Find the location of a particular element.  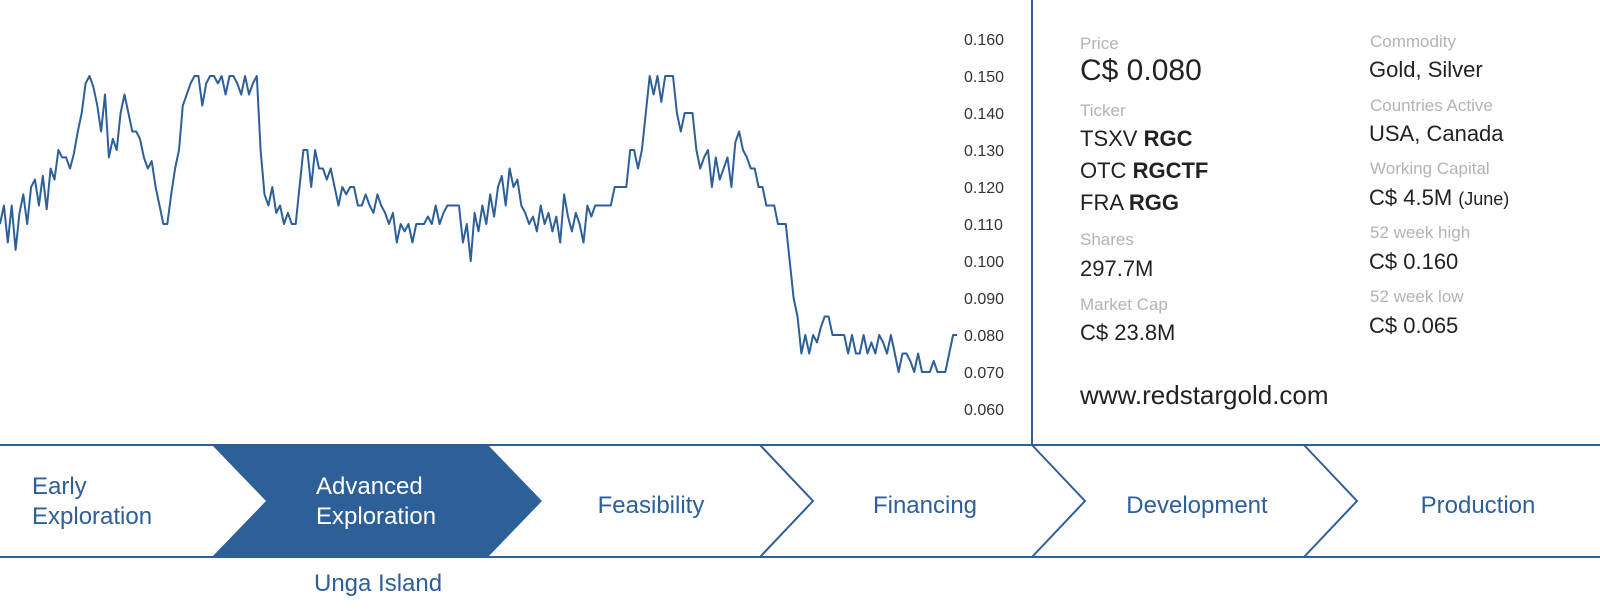

exchange-name: OTC is located at coordinates (1103, 170).